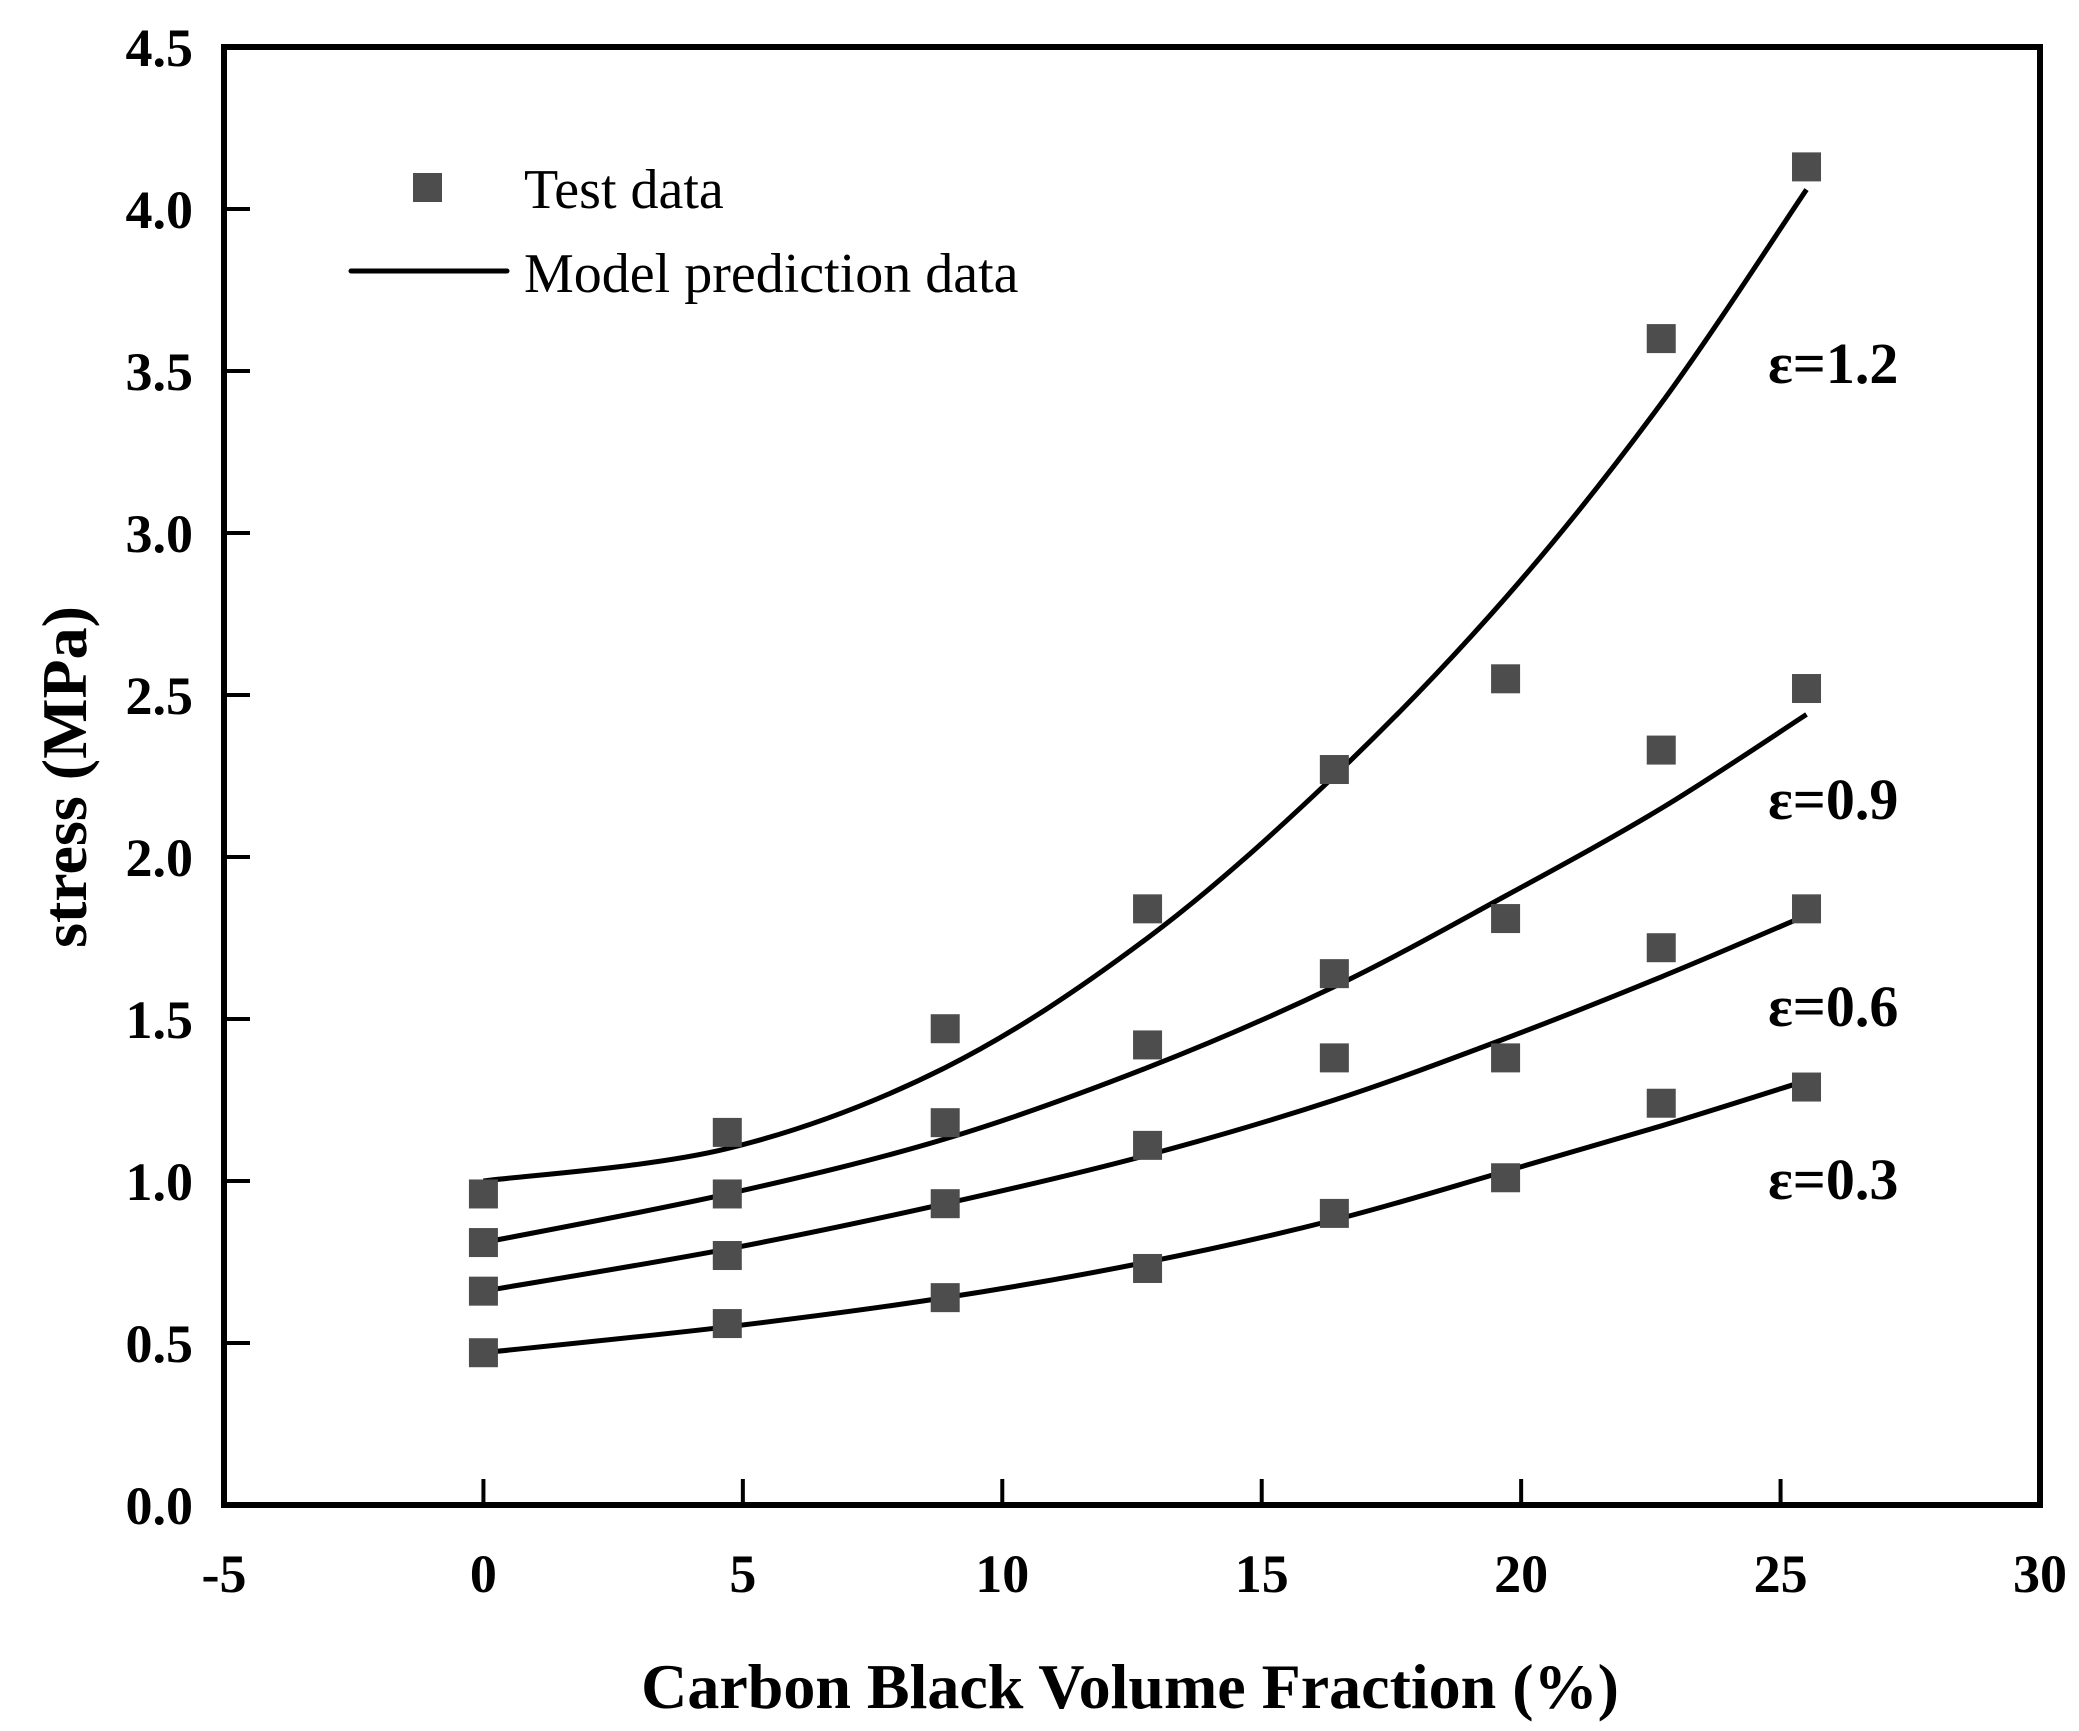  Describe the element at coordinates (160, 1020) in the screenshot. I see `y-tick-label: 1.5` at that location.